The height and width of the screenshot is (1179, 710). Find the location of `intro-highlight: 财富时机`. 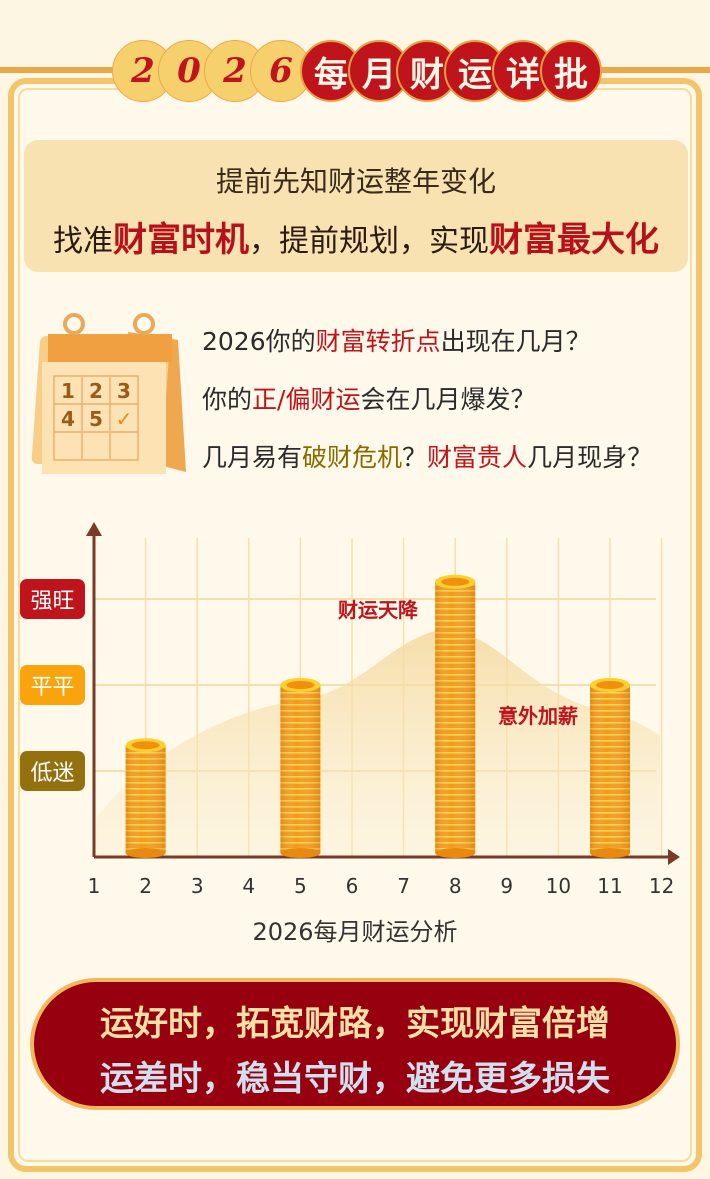

intro-highlight: 财富时机 is located at coordinates (181, 240).